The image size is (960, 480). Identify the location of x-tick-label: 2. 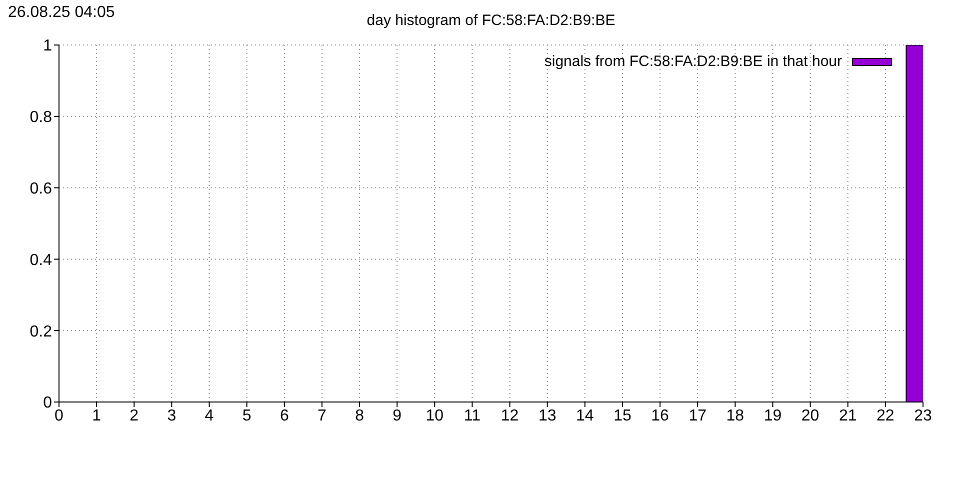
(134, 415).